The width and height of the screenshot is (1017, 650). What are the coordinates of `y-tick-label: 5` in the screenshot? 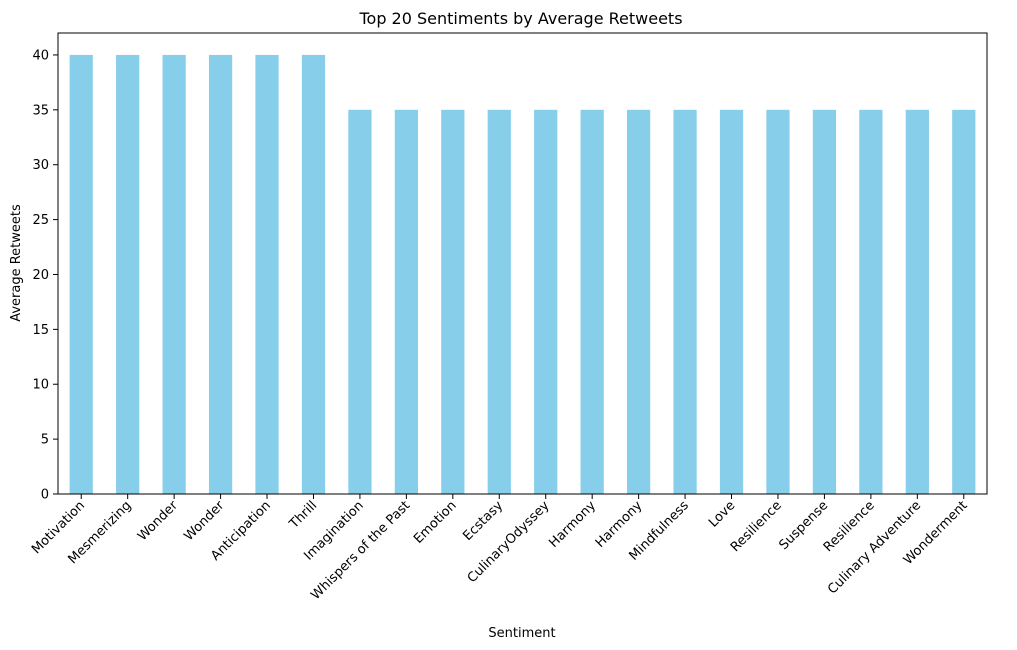 It's located at (45, 440).